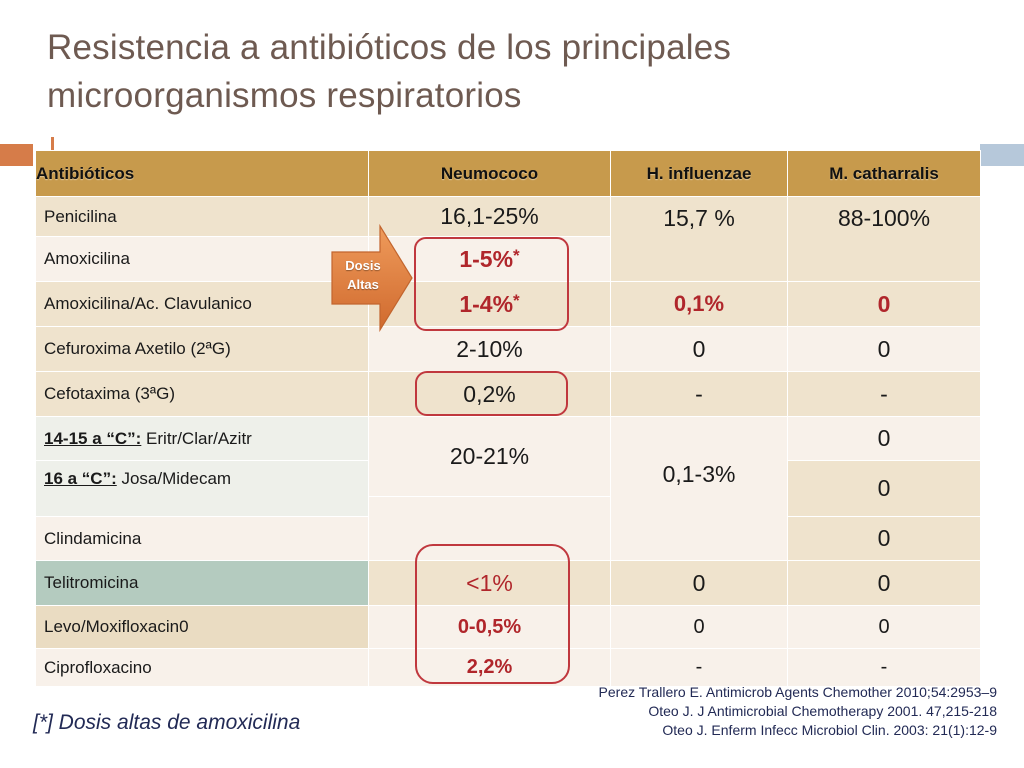 This screenshot has width=1024, height=768. I want to click on table-row-cefuroxima: Cefuroxima Axetilo (2ªG) 2-10% 0 0, so click(508, 349).